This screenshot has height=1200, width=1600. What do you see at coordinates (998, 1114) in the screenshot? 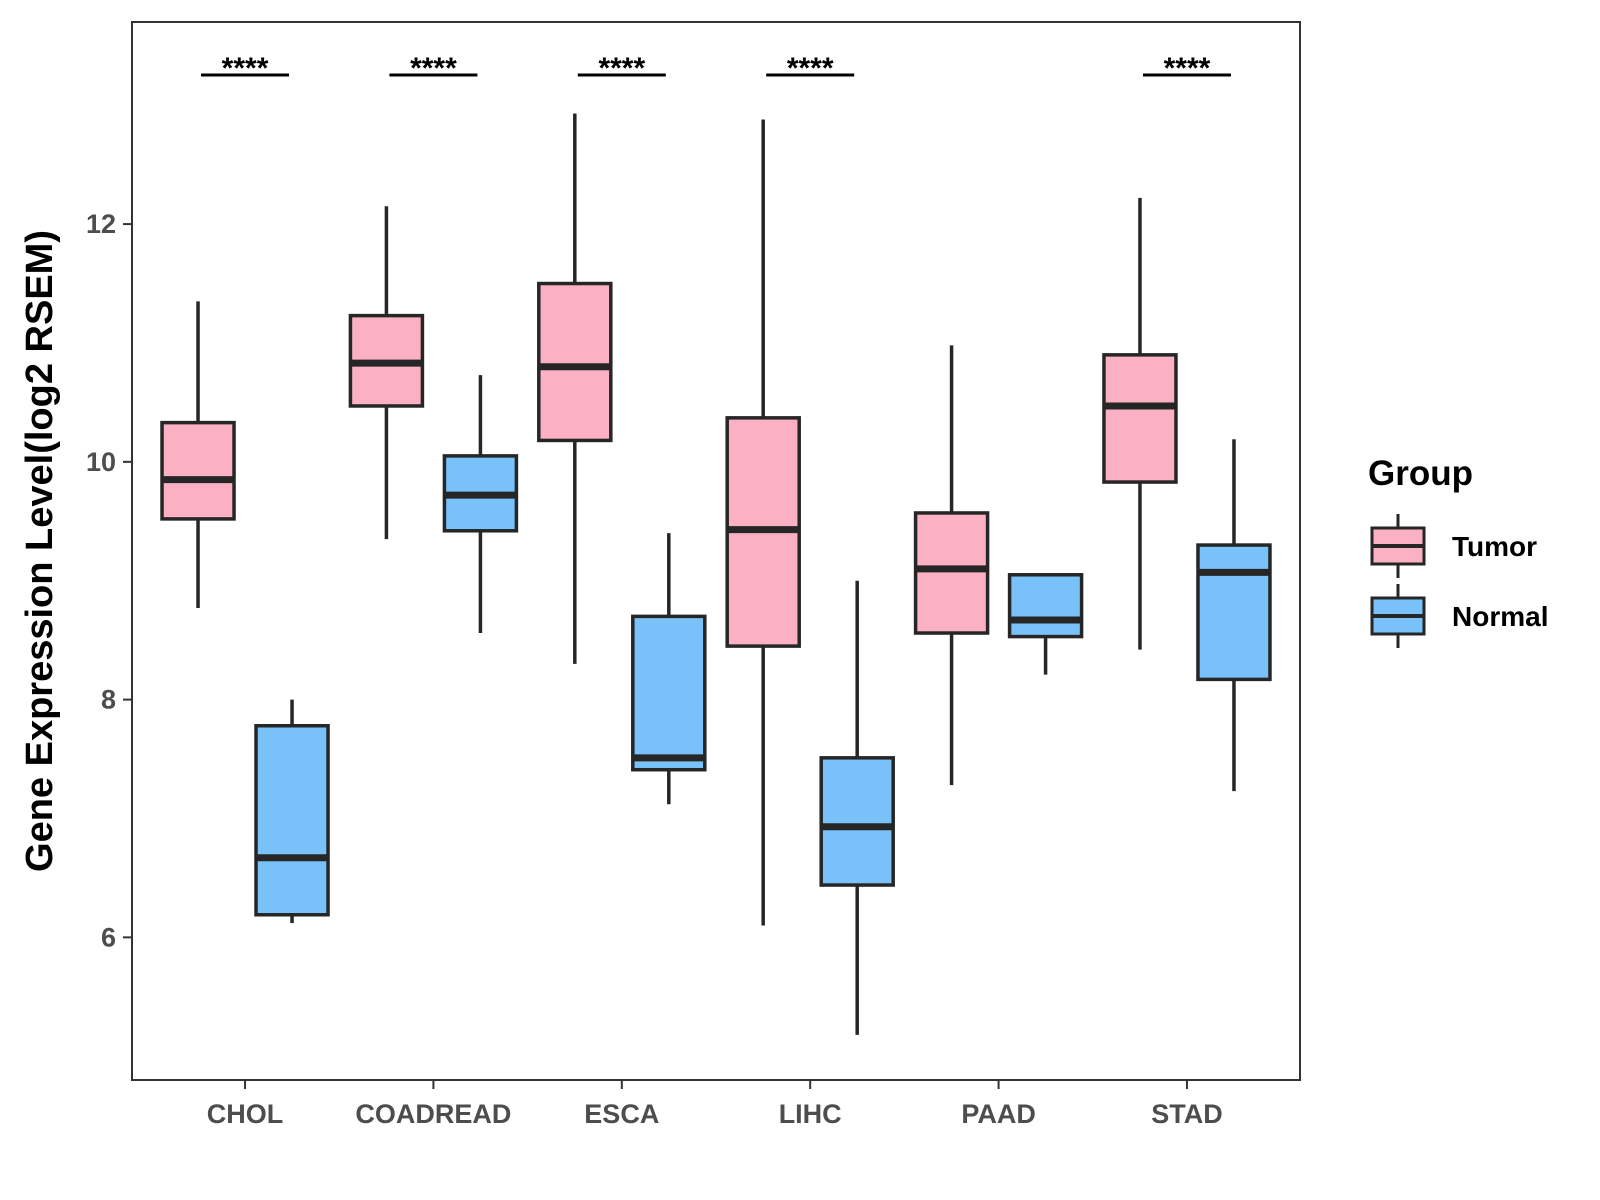
I see `x-tick-label: PAAD` at bounding box center [998, 1114].